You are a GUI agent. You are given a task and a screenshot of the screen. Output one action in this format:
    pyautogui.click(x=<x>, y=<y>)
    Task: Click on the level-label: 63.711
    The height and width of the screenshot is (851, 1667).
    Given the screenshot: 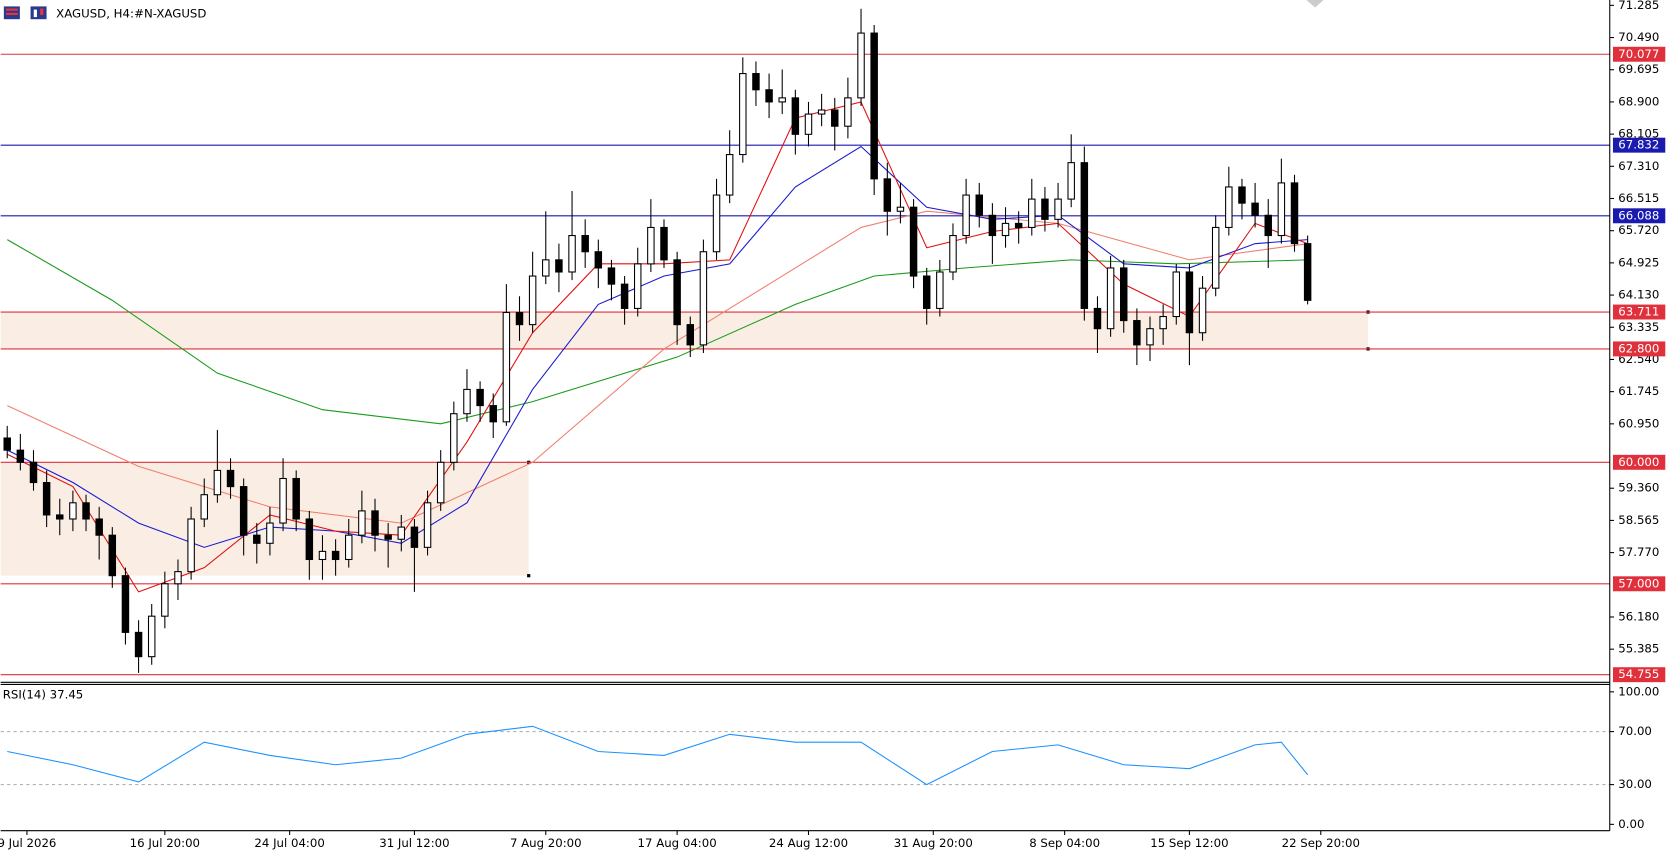 What is the action you would take?
    pyautogui.click(x=1638, y=312)
    